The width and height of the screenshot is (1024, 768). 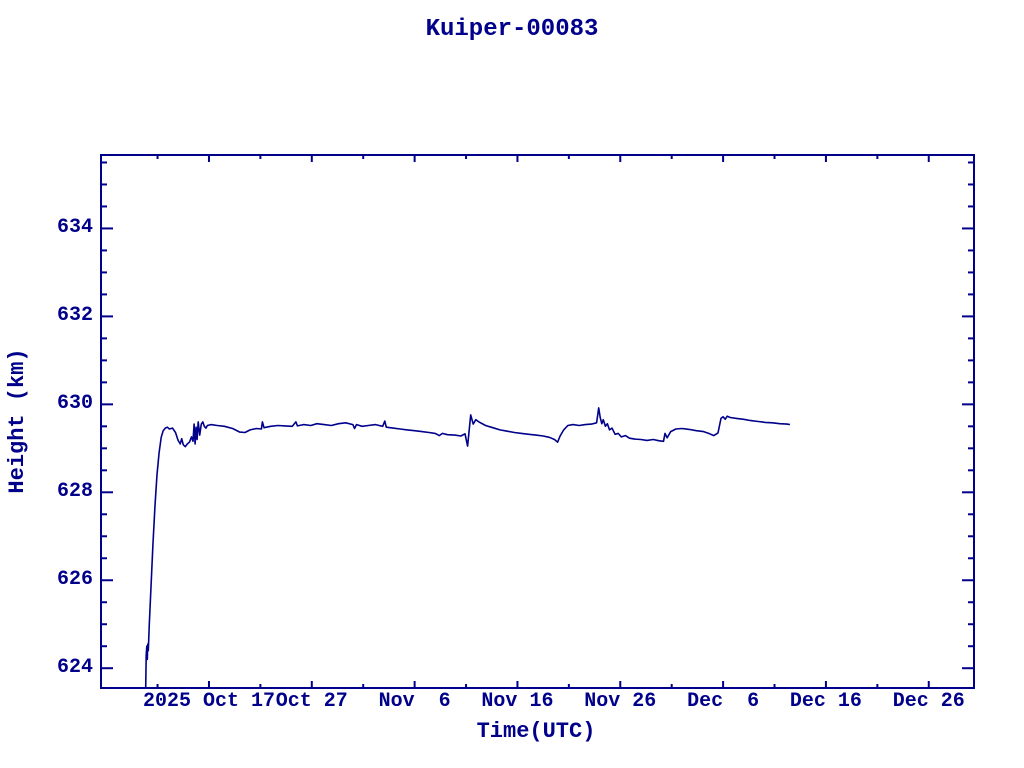 What do you see at coordinates (414, 701) in the screenshot?
I see `x-tick-label: Nov 6` at bounding box center [414, 701].